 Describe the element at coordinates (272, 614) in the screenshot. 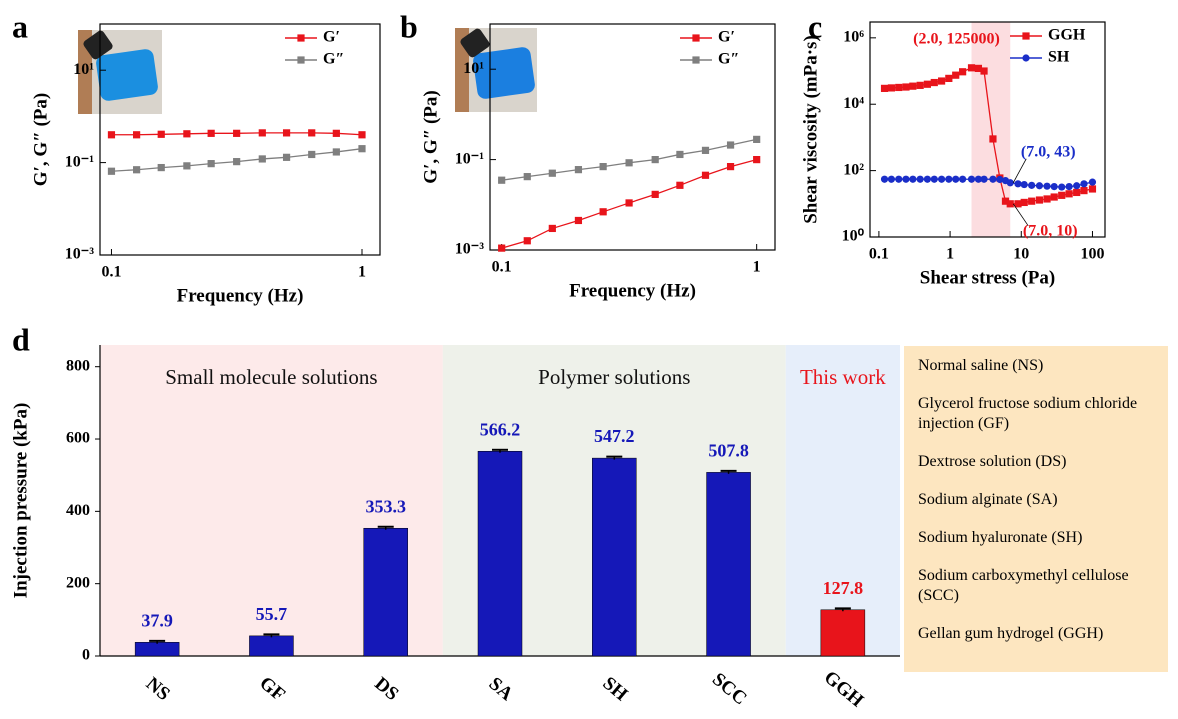

I see `value-label: 55.7` at that location.